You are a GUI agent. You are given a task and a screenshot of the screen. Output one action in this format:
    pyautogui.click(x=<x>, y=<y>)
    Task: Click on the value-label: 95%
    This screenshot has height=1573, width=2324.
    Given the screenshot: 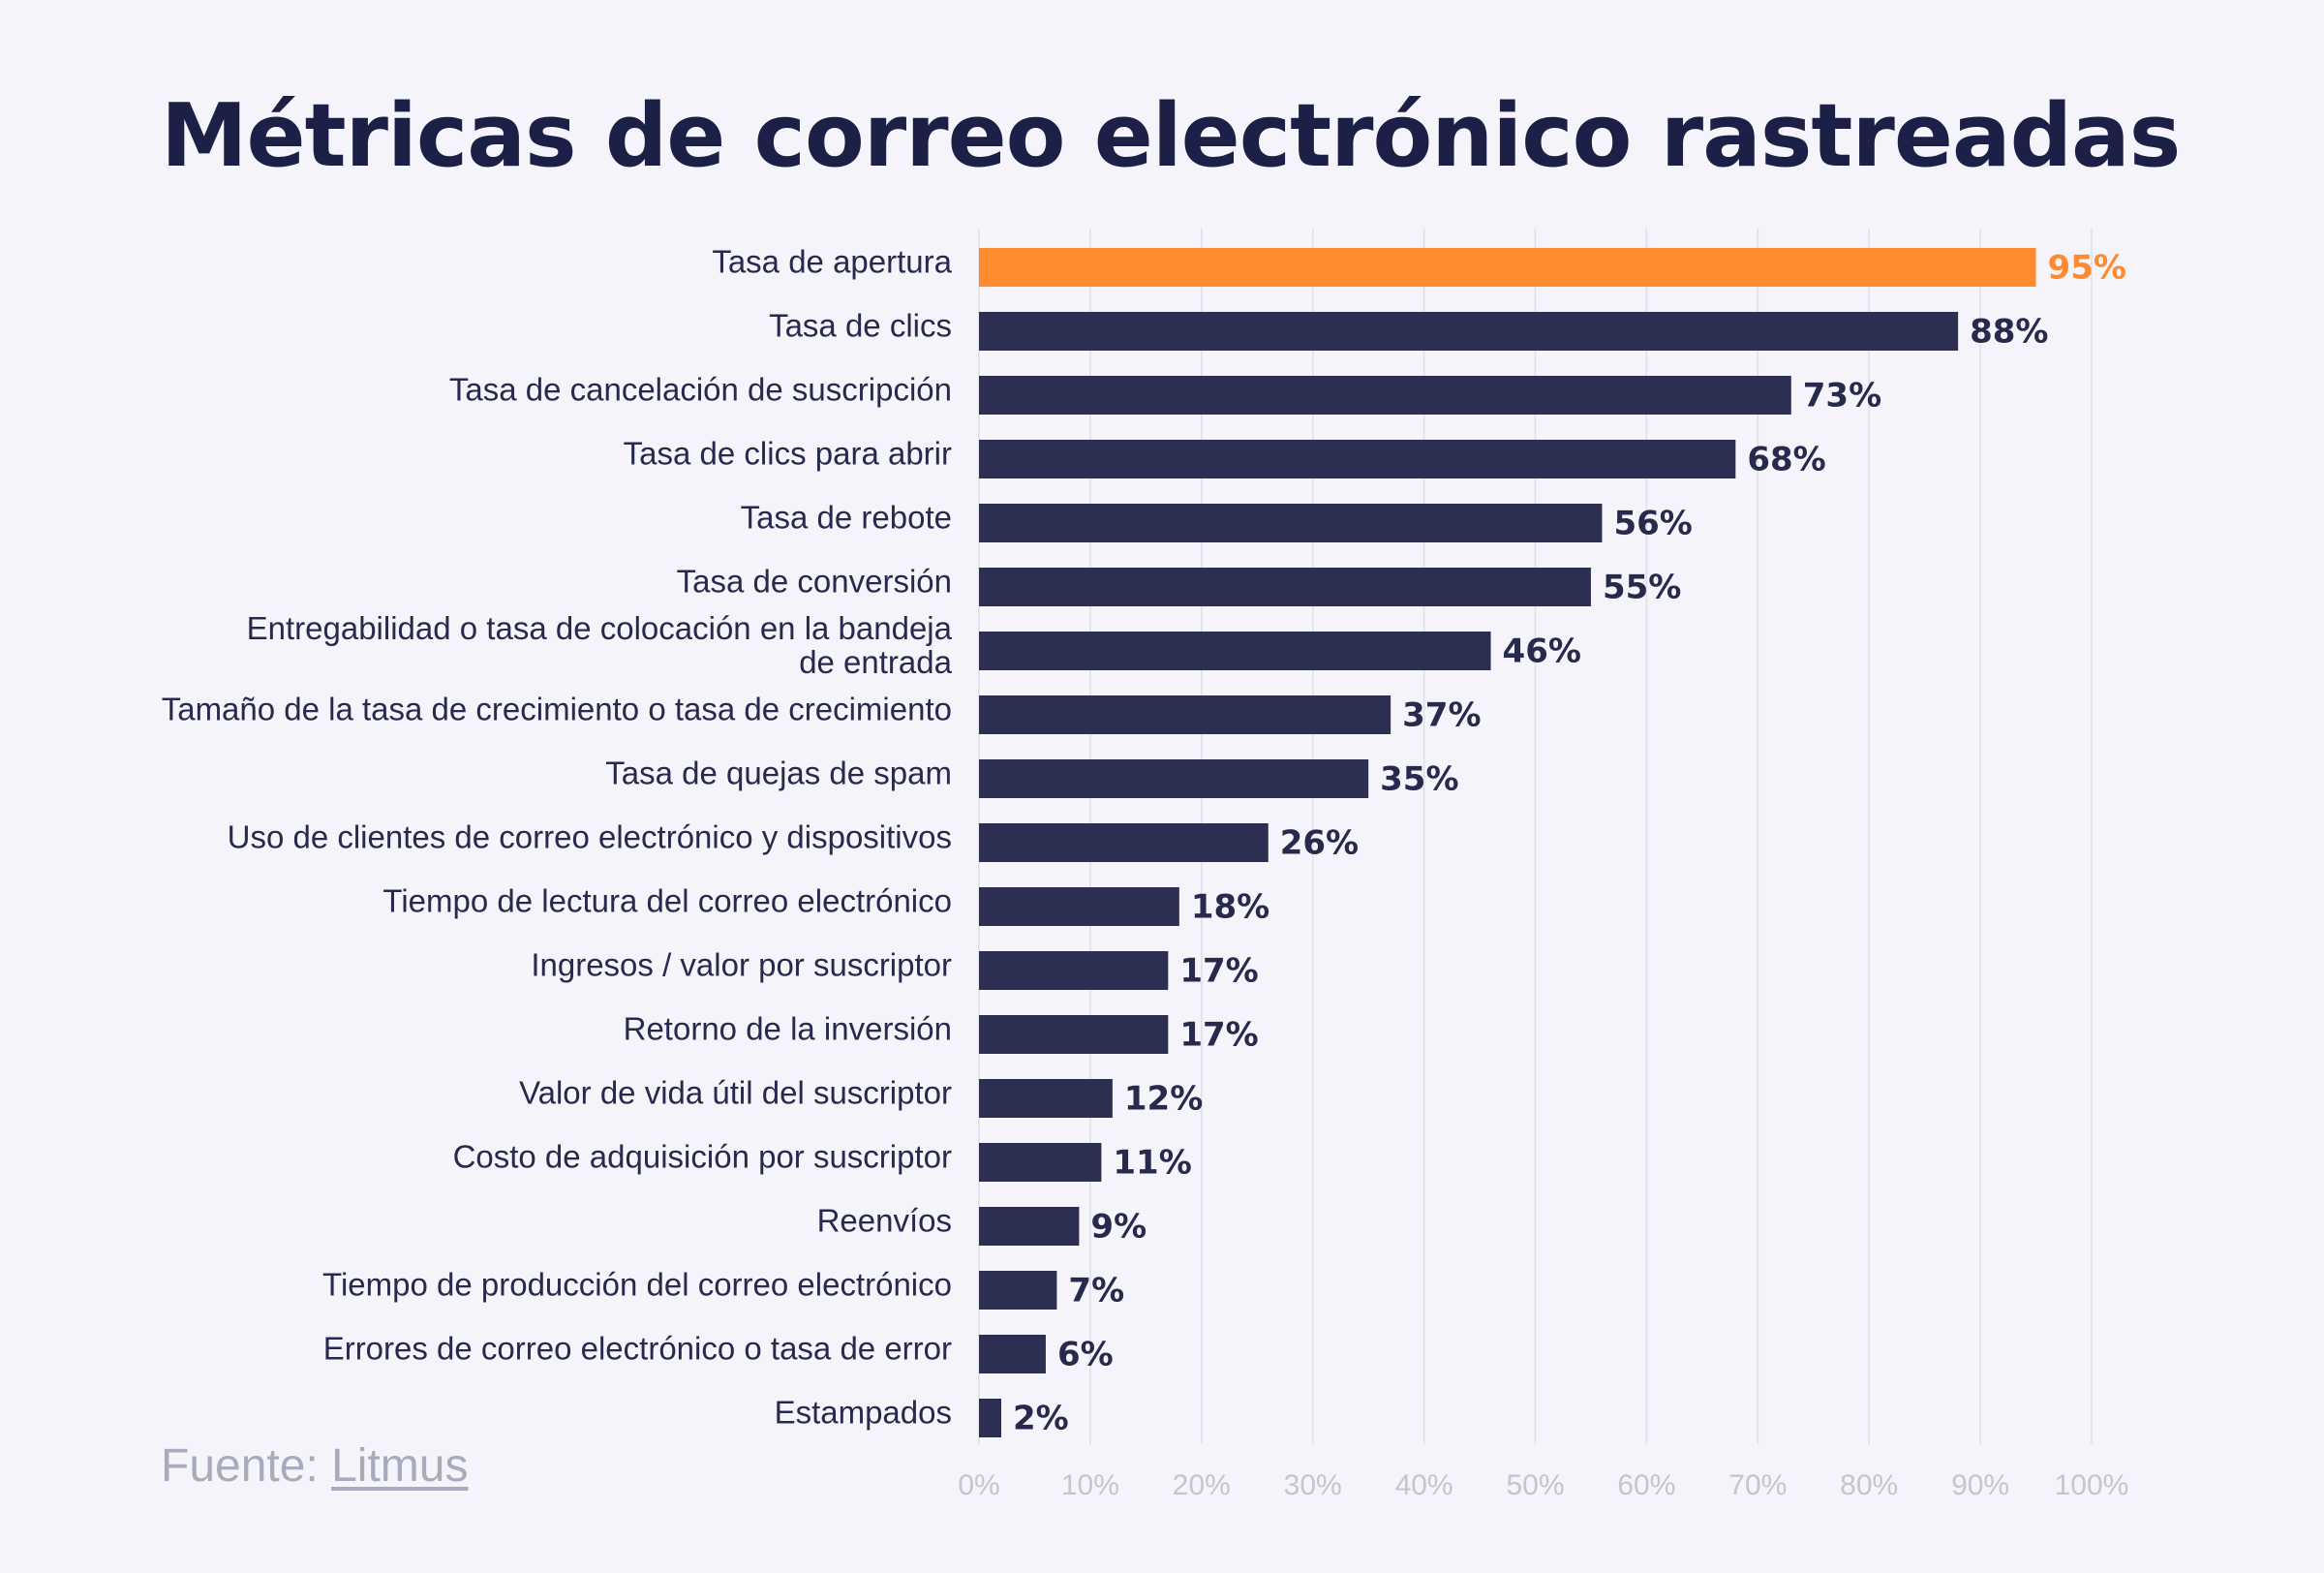 What is the action you would take?
    pyautogui.click(x=2087, y=269)
    